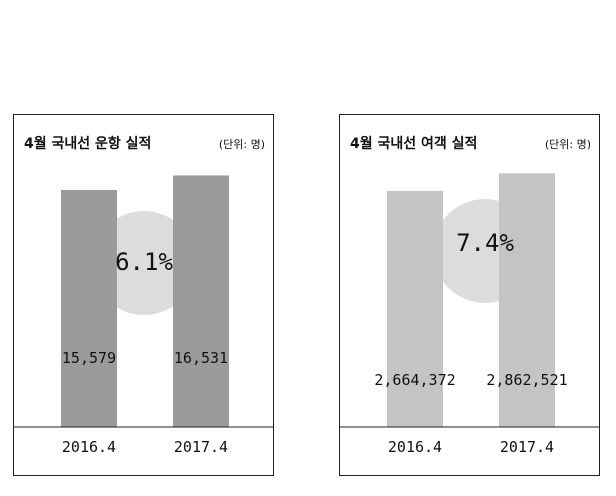 The height and width of the screenshot is (496, 616). What do you see at coordinates (526, 380) in the screenshot?
I see `value-label: 2,862,521` at bounding box center [526, 380].